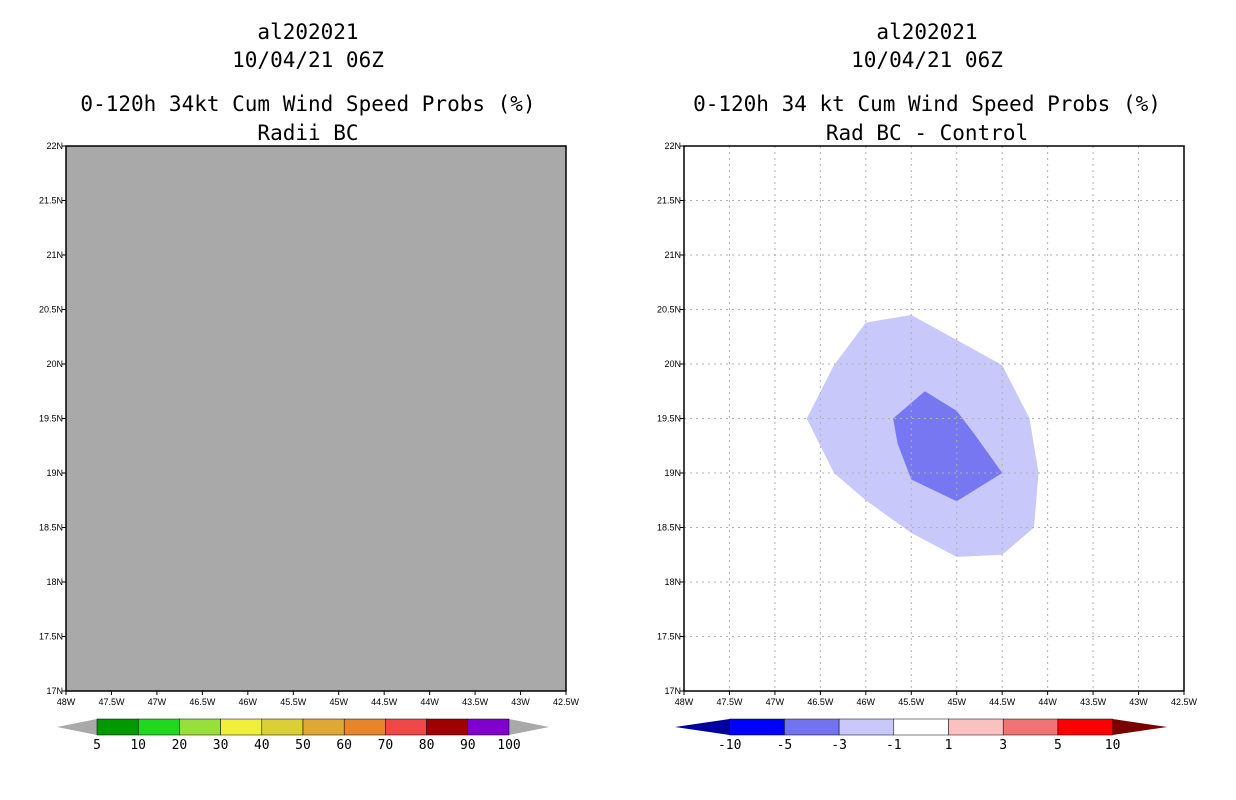 Image resolution: width=1236 pixels, height=800 pixels. I want to click on right-x-tick-label: 47.5W, so click(729, 702).